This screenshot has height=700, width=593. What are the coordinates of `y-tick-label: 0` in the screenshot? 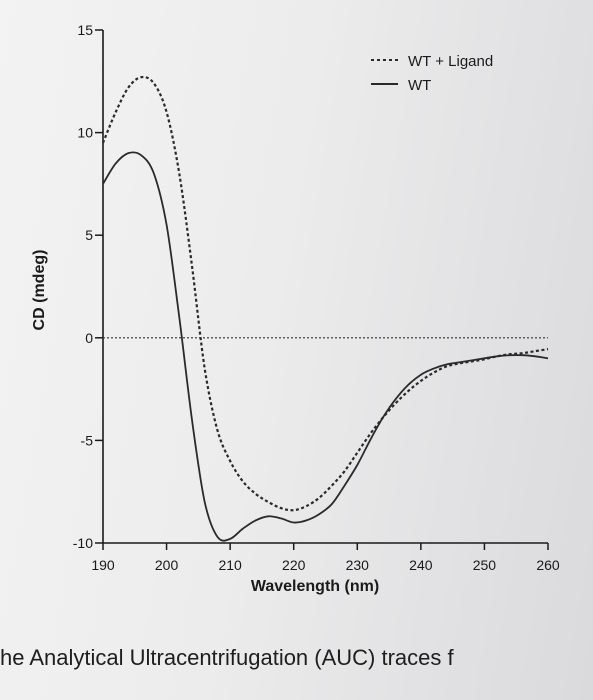 It's located at (89, 338).